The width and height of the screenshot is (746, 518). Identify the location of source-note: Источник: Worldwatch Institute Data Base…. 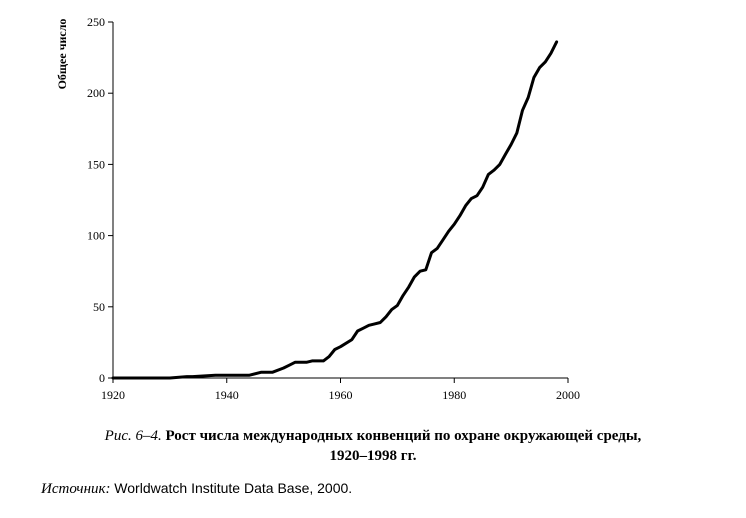
(196, 489).